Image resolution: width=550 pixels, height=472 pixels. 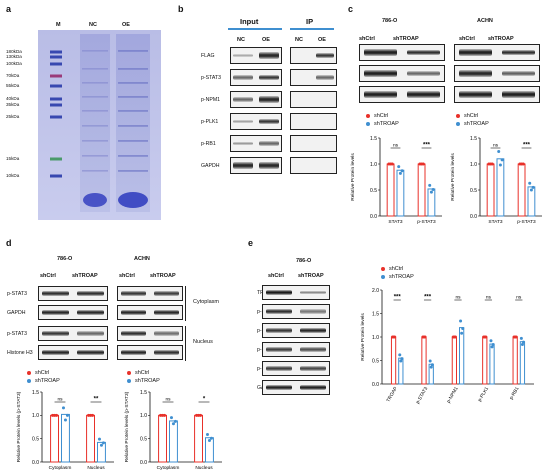 I want to click on d2-legend: shCtrl shTROAP, so click(x=162, y=379).